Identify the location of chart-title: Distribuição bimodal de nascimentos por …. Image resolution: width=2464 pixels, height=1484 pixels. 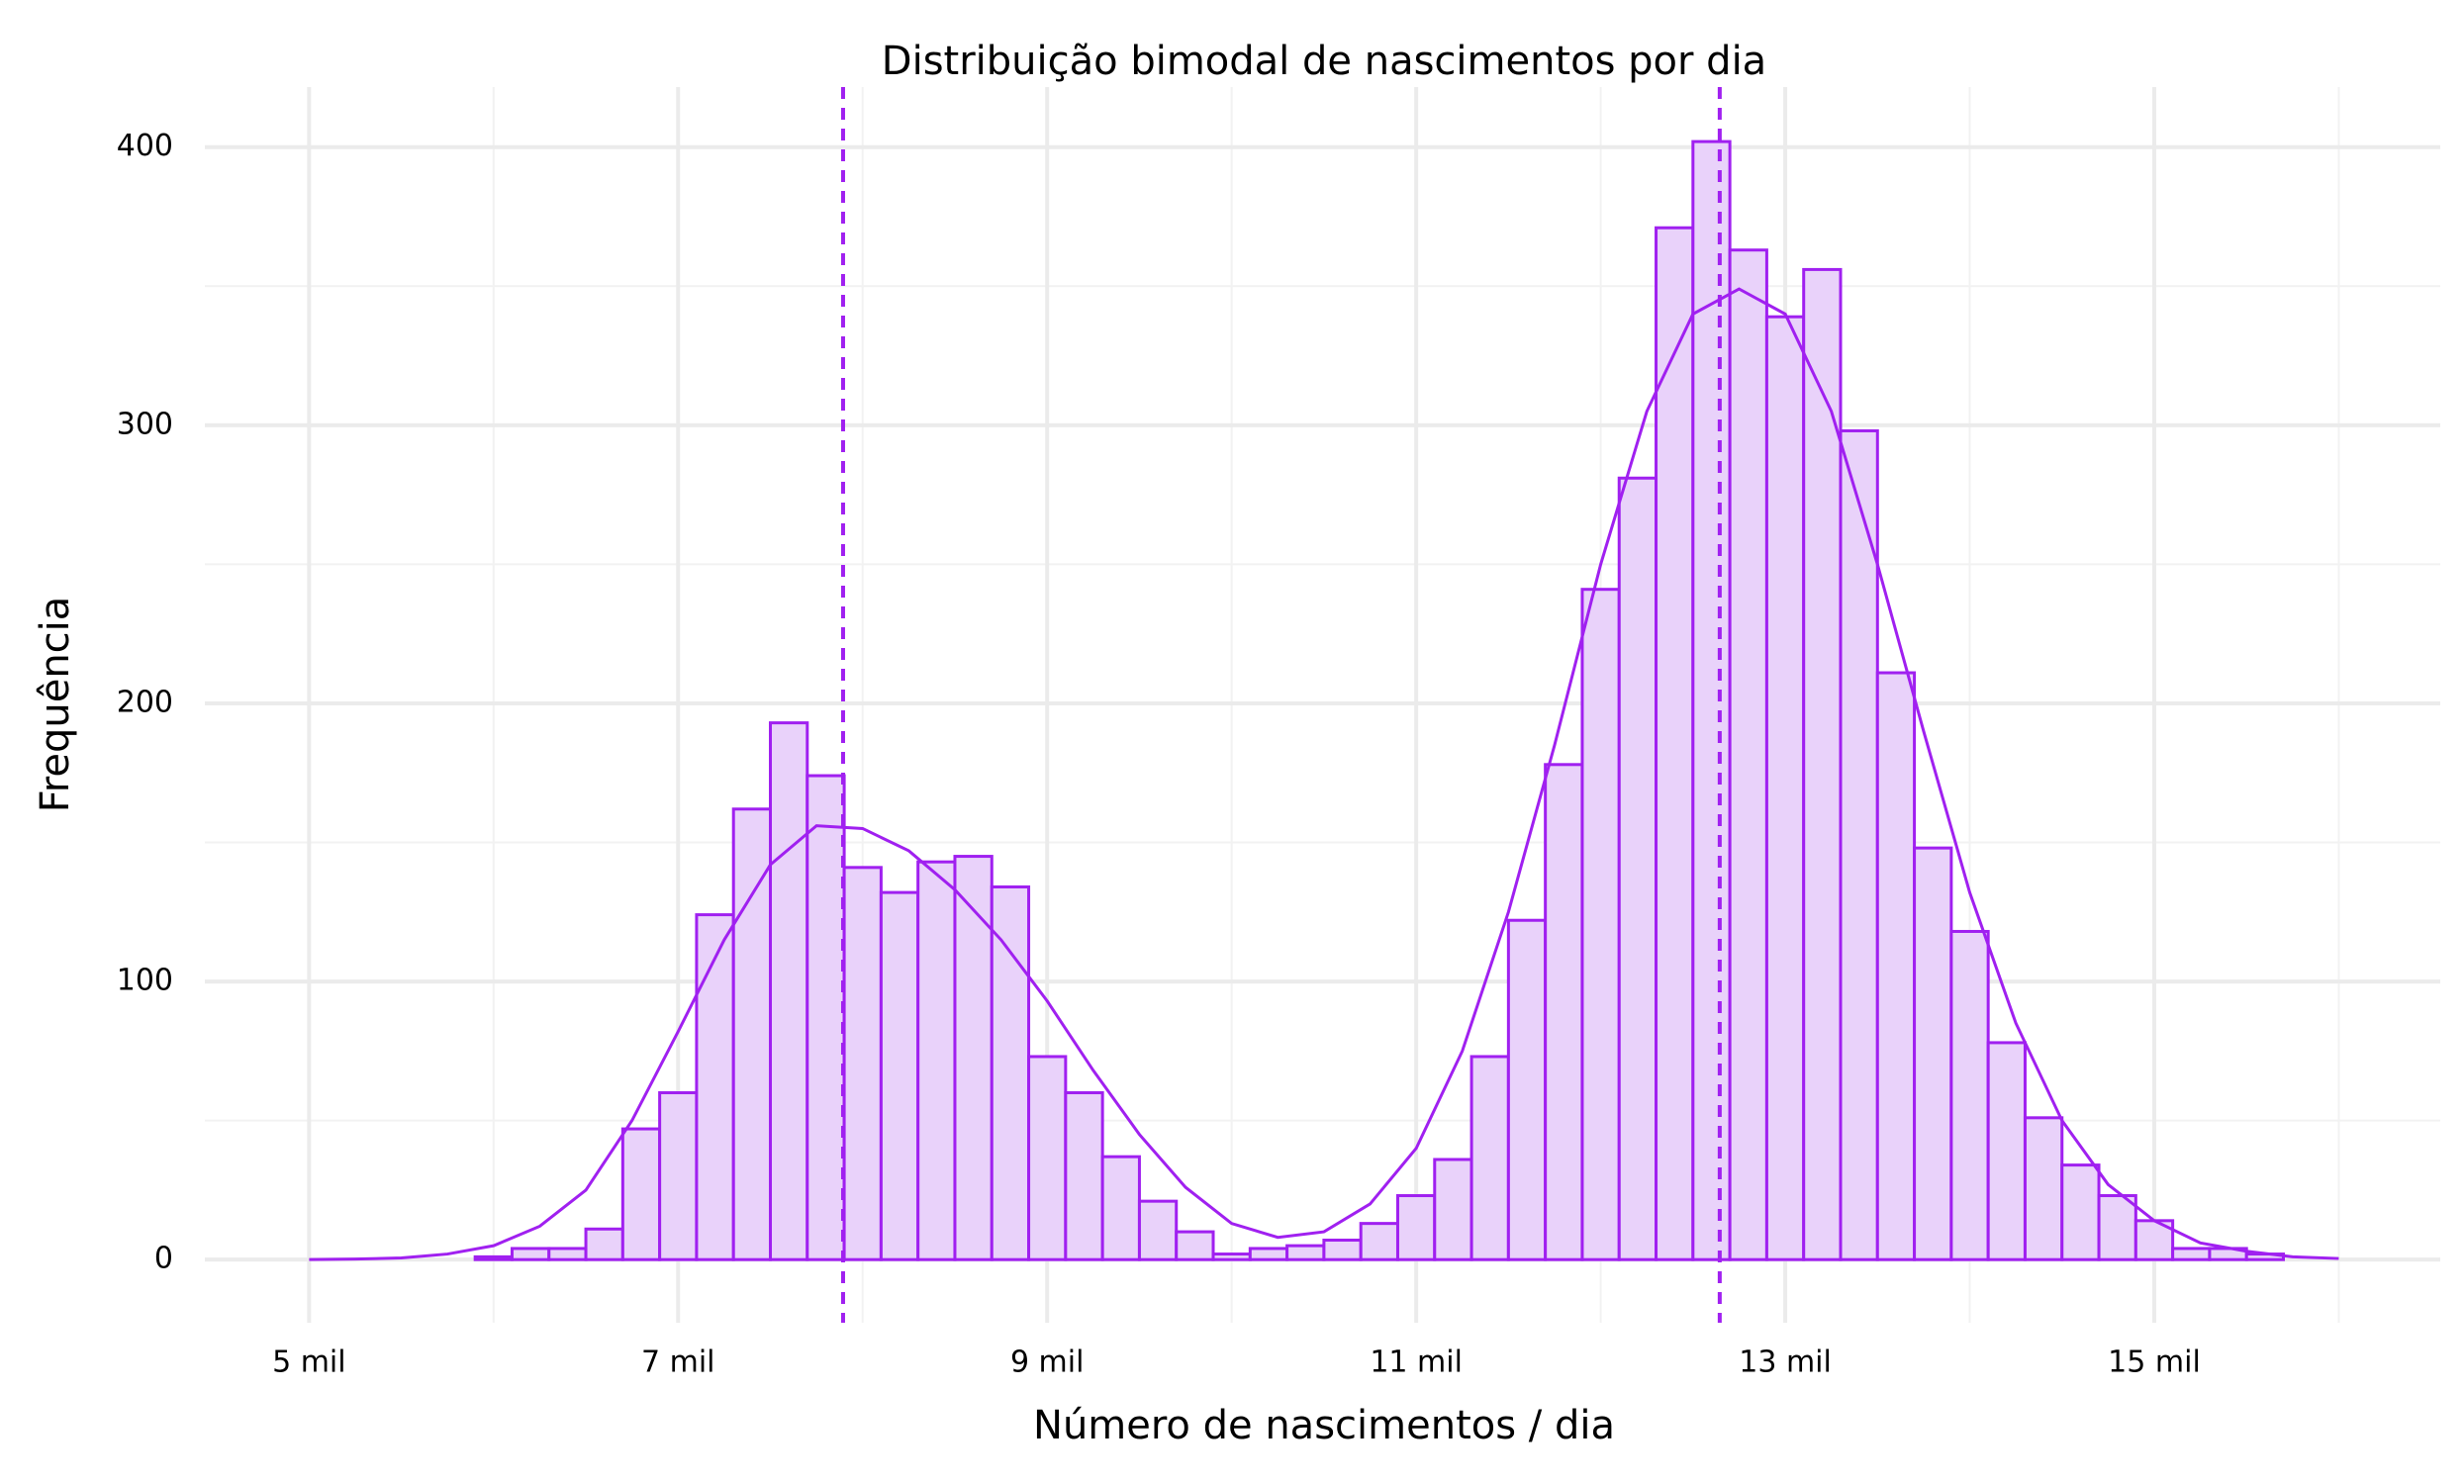
(1324, 61).